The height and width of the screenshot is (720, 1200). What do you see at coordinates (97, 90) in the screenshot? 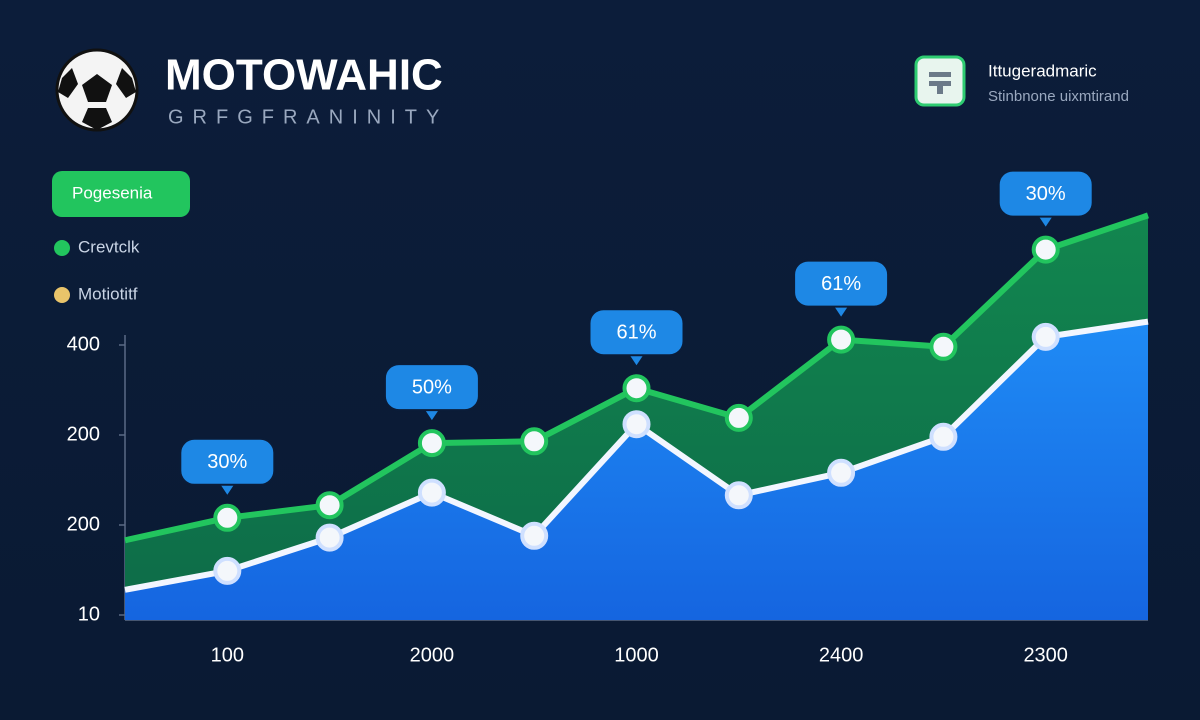
I see `logo` at bounding box center [97, 90].